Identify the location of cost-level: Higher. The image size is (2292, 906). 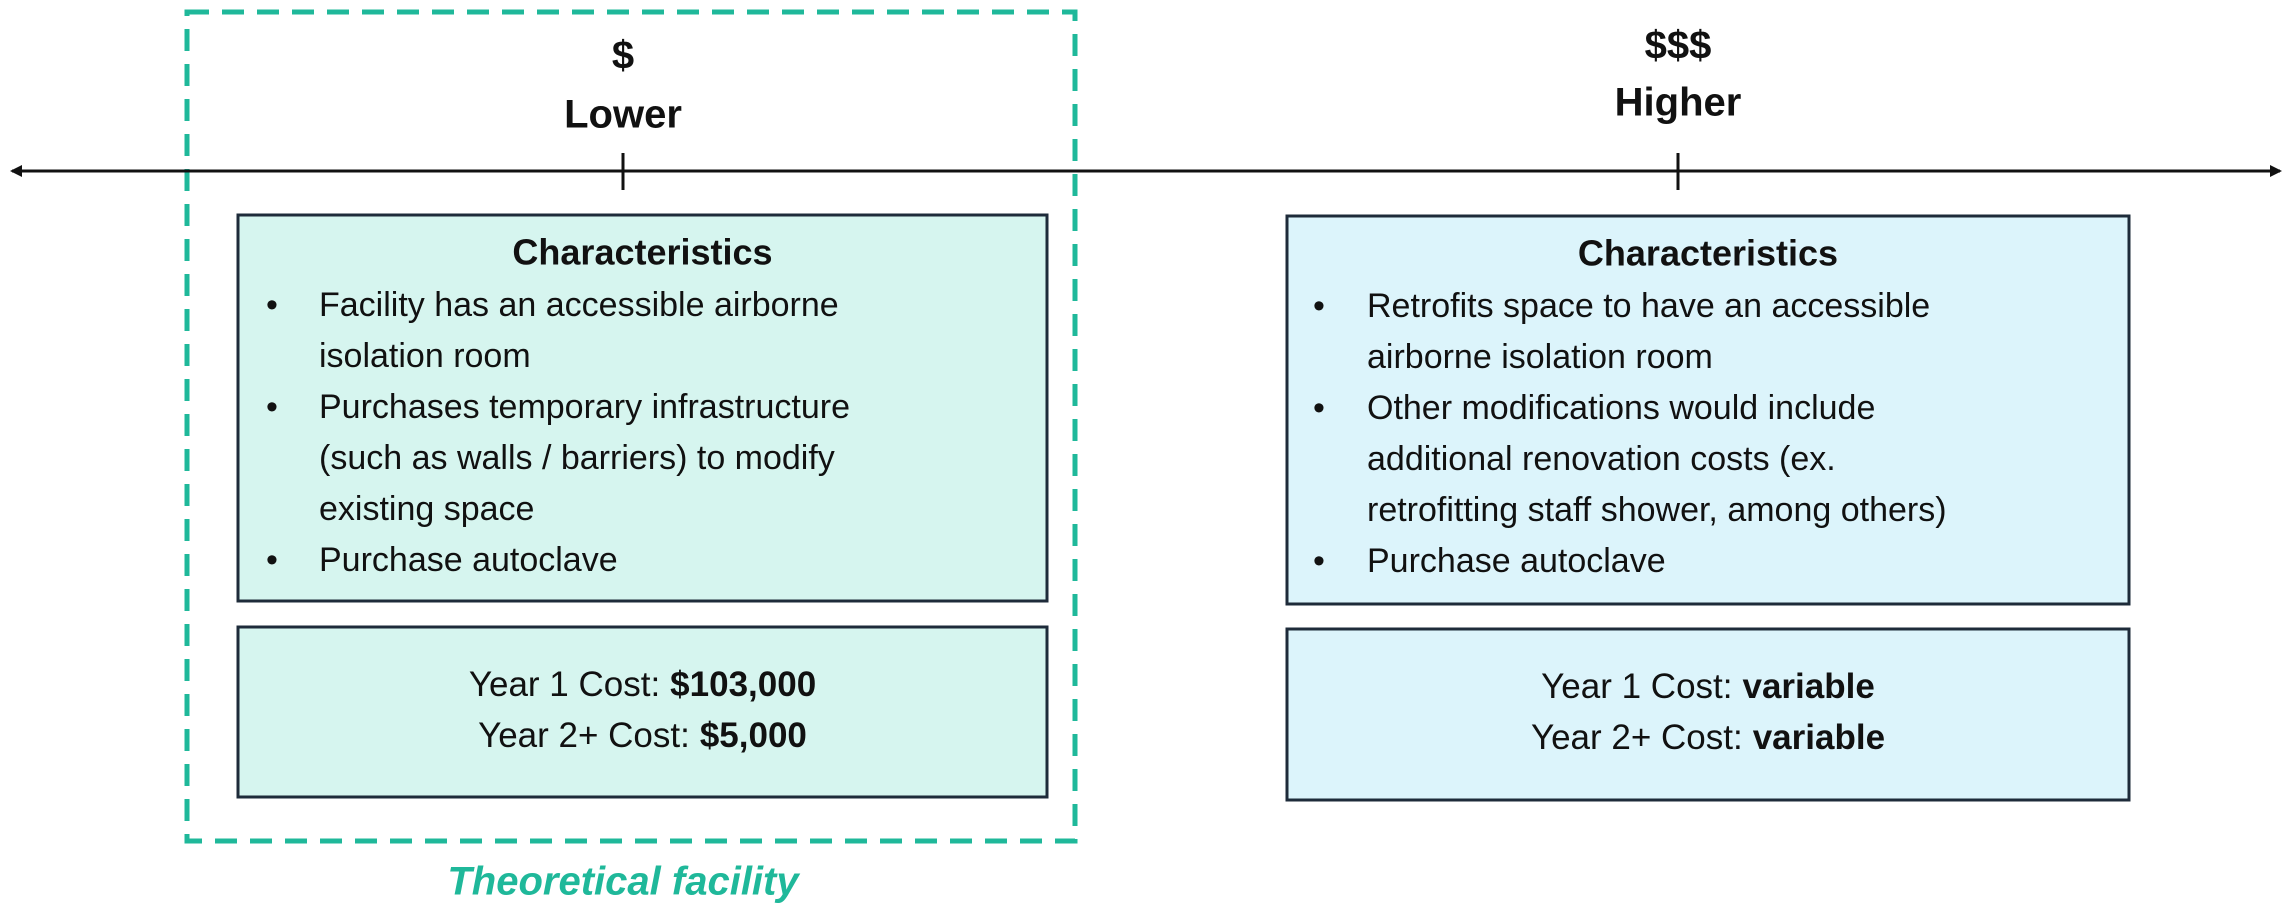
(1678, 103).